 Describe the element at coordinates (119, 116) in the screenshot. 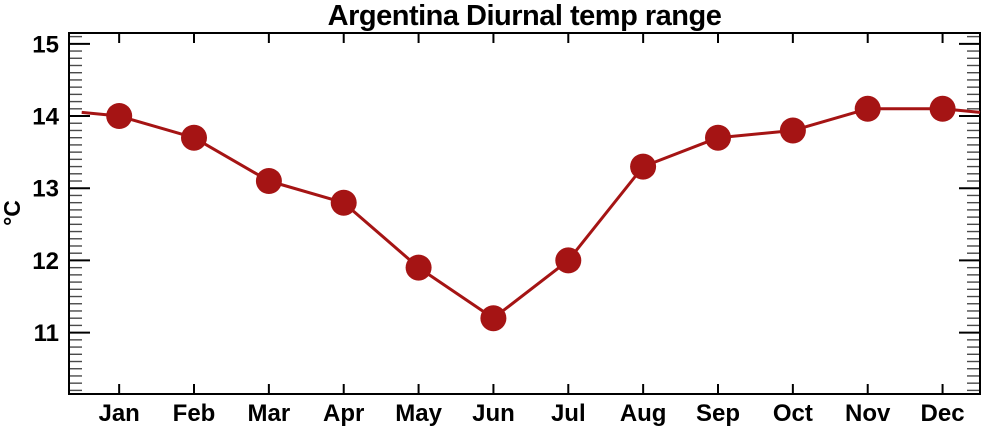

I see `data-point-jan` at that location.